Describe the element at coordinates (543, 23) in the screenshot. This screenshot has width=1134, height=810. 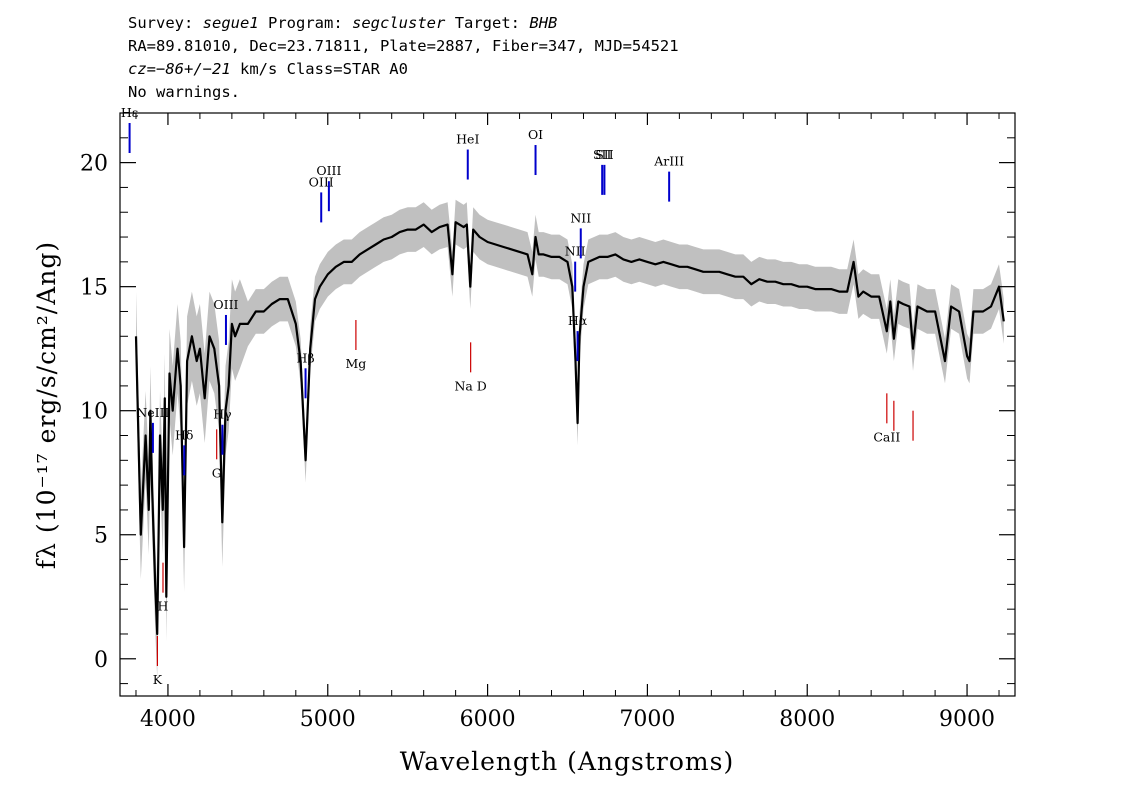
I see `target-value: BHB` at that location.